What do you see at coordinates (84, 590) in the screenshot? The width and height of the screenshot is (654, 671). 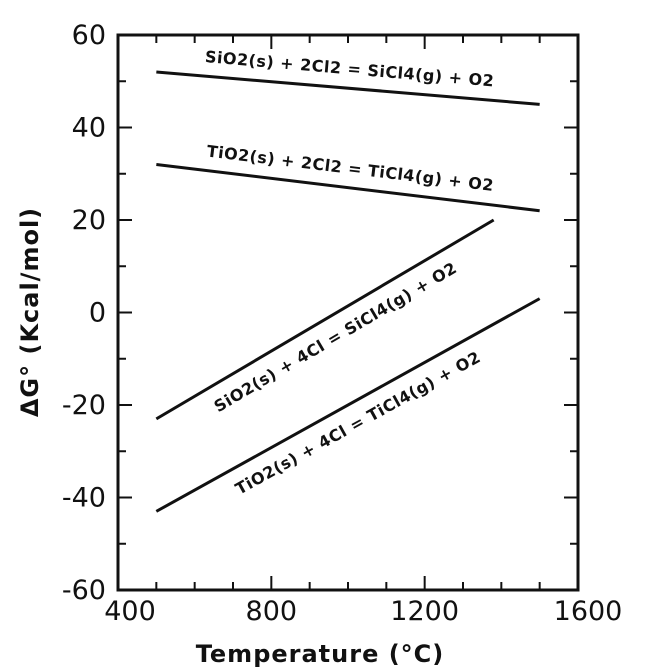 I see `y-tick-label: -60` at bounding box center [84, 590].